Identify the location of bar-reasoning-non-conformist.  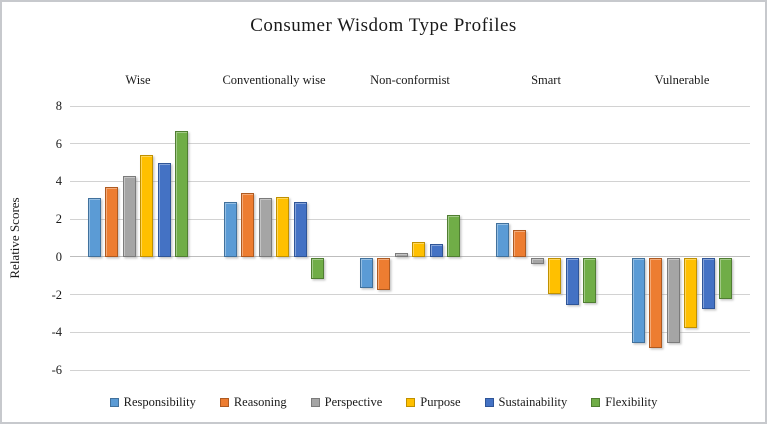
(384, 273).